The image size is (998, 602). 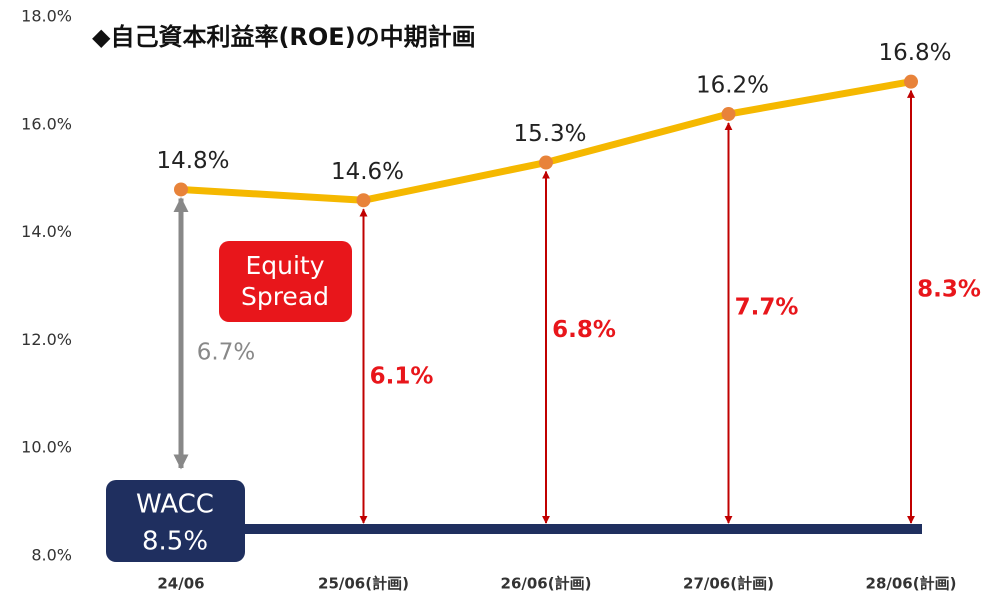 I want to click on value-label: 16.2%, so click(x=732, y=86).